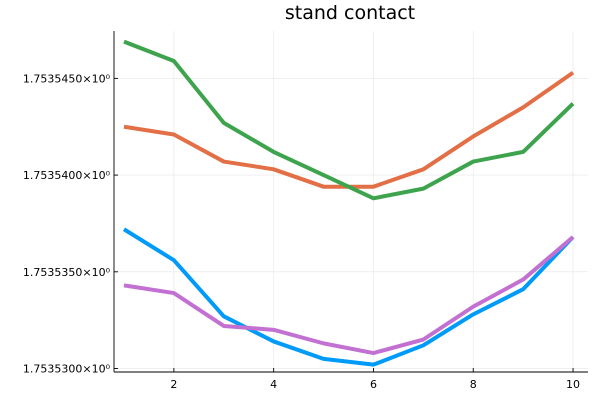 The width and height of the screenshot is (600, 400). What do you see at coordinates (67, 369) in the screenshot?
I see `y-tick-label: 1.7535300×10⁰` at bounding box center [67, 369].